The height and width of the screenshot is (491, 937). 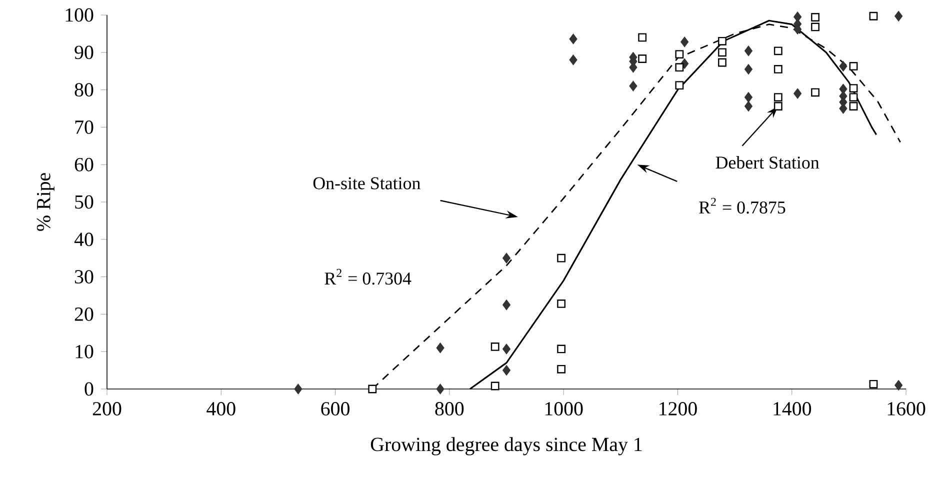 I want to click on x-tick-label: 1400, so click(x=793, y=409).